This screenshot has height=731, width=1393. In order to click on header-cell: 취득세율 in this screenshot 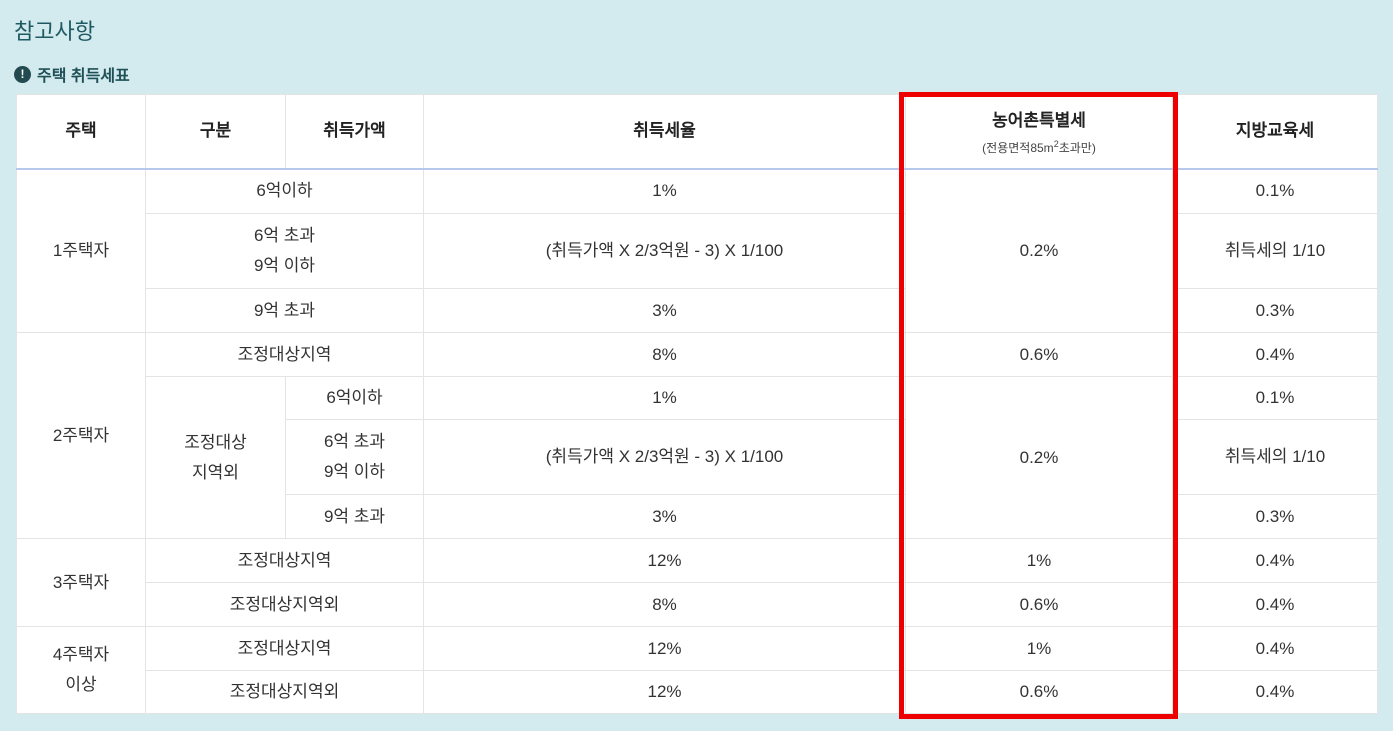, I will do `click(664, 132)`.